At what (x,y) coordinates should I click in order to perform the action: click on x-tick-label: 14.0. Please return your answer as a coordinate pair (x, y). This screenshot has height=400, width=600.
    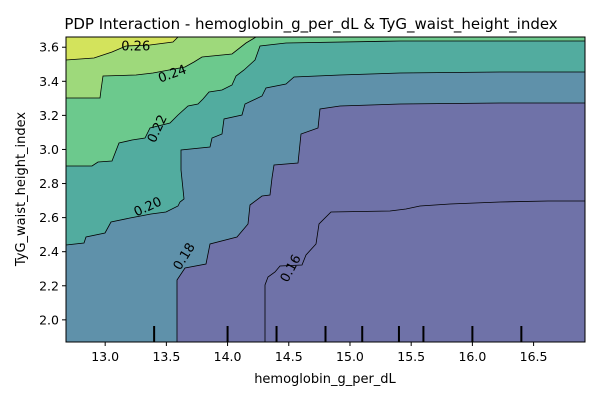
    Looking at the image, I should click on (228, 356).